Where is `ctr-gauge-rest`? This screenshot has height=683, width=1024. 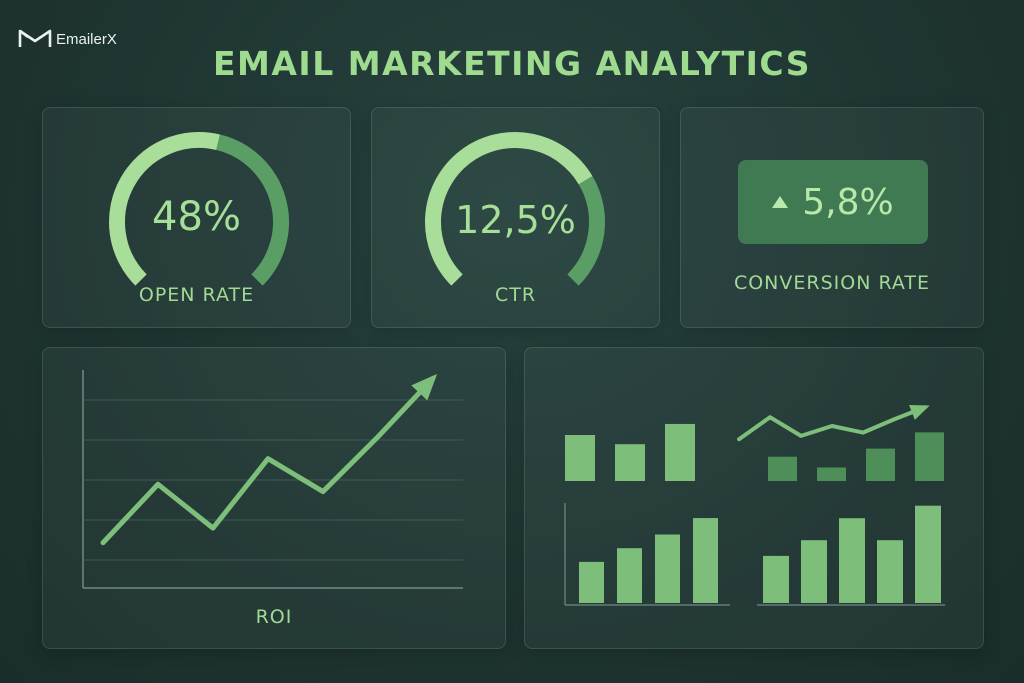
ctr-gauge-rest is located at coordinates (586, 231).